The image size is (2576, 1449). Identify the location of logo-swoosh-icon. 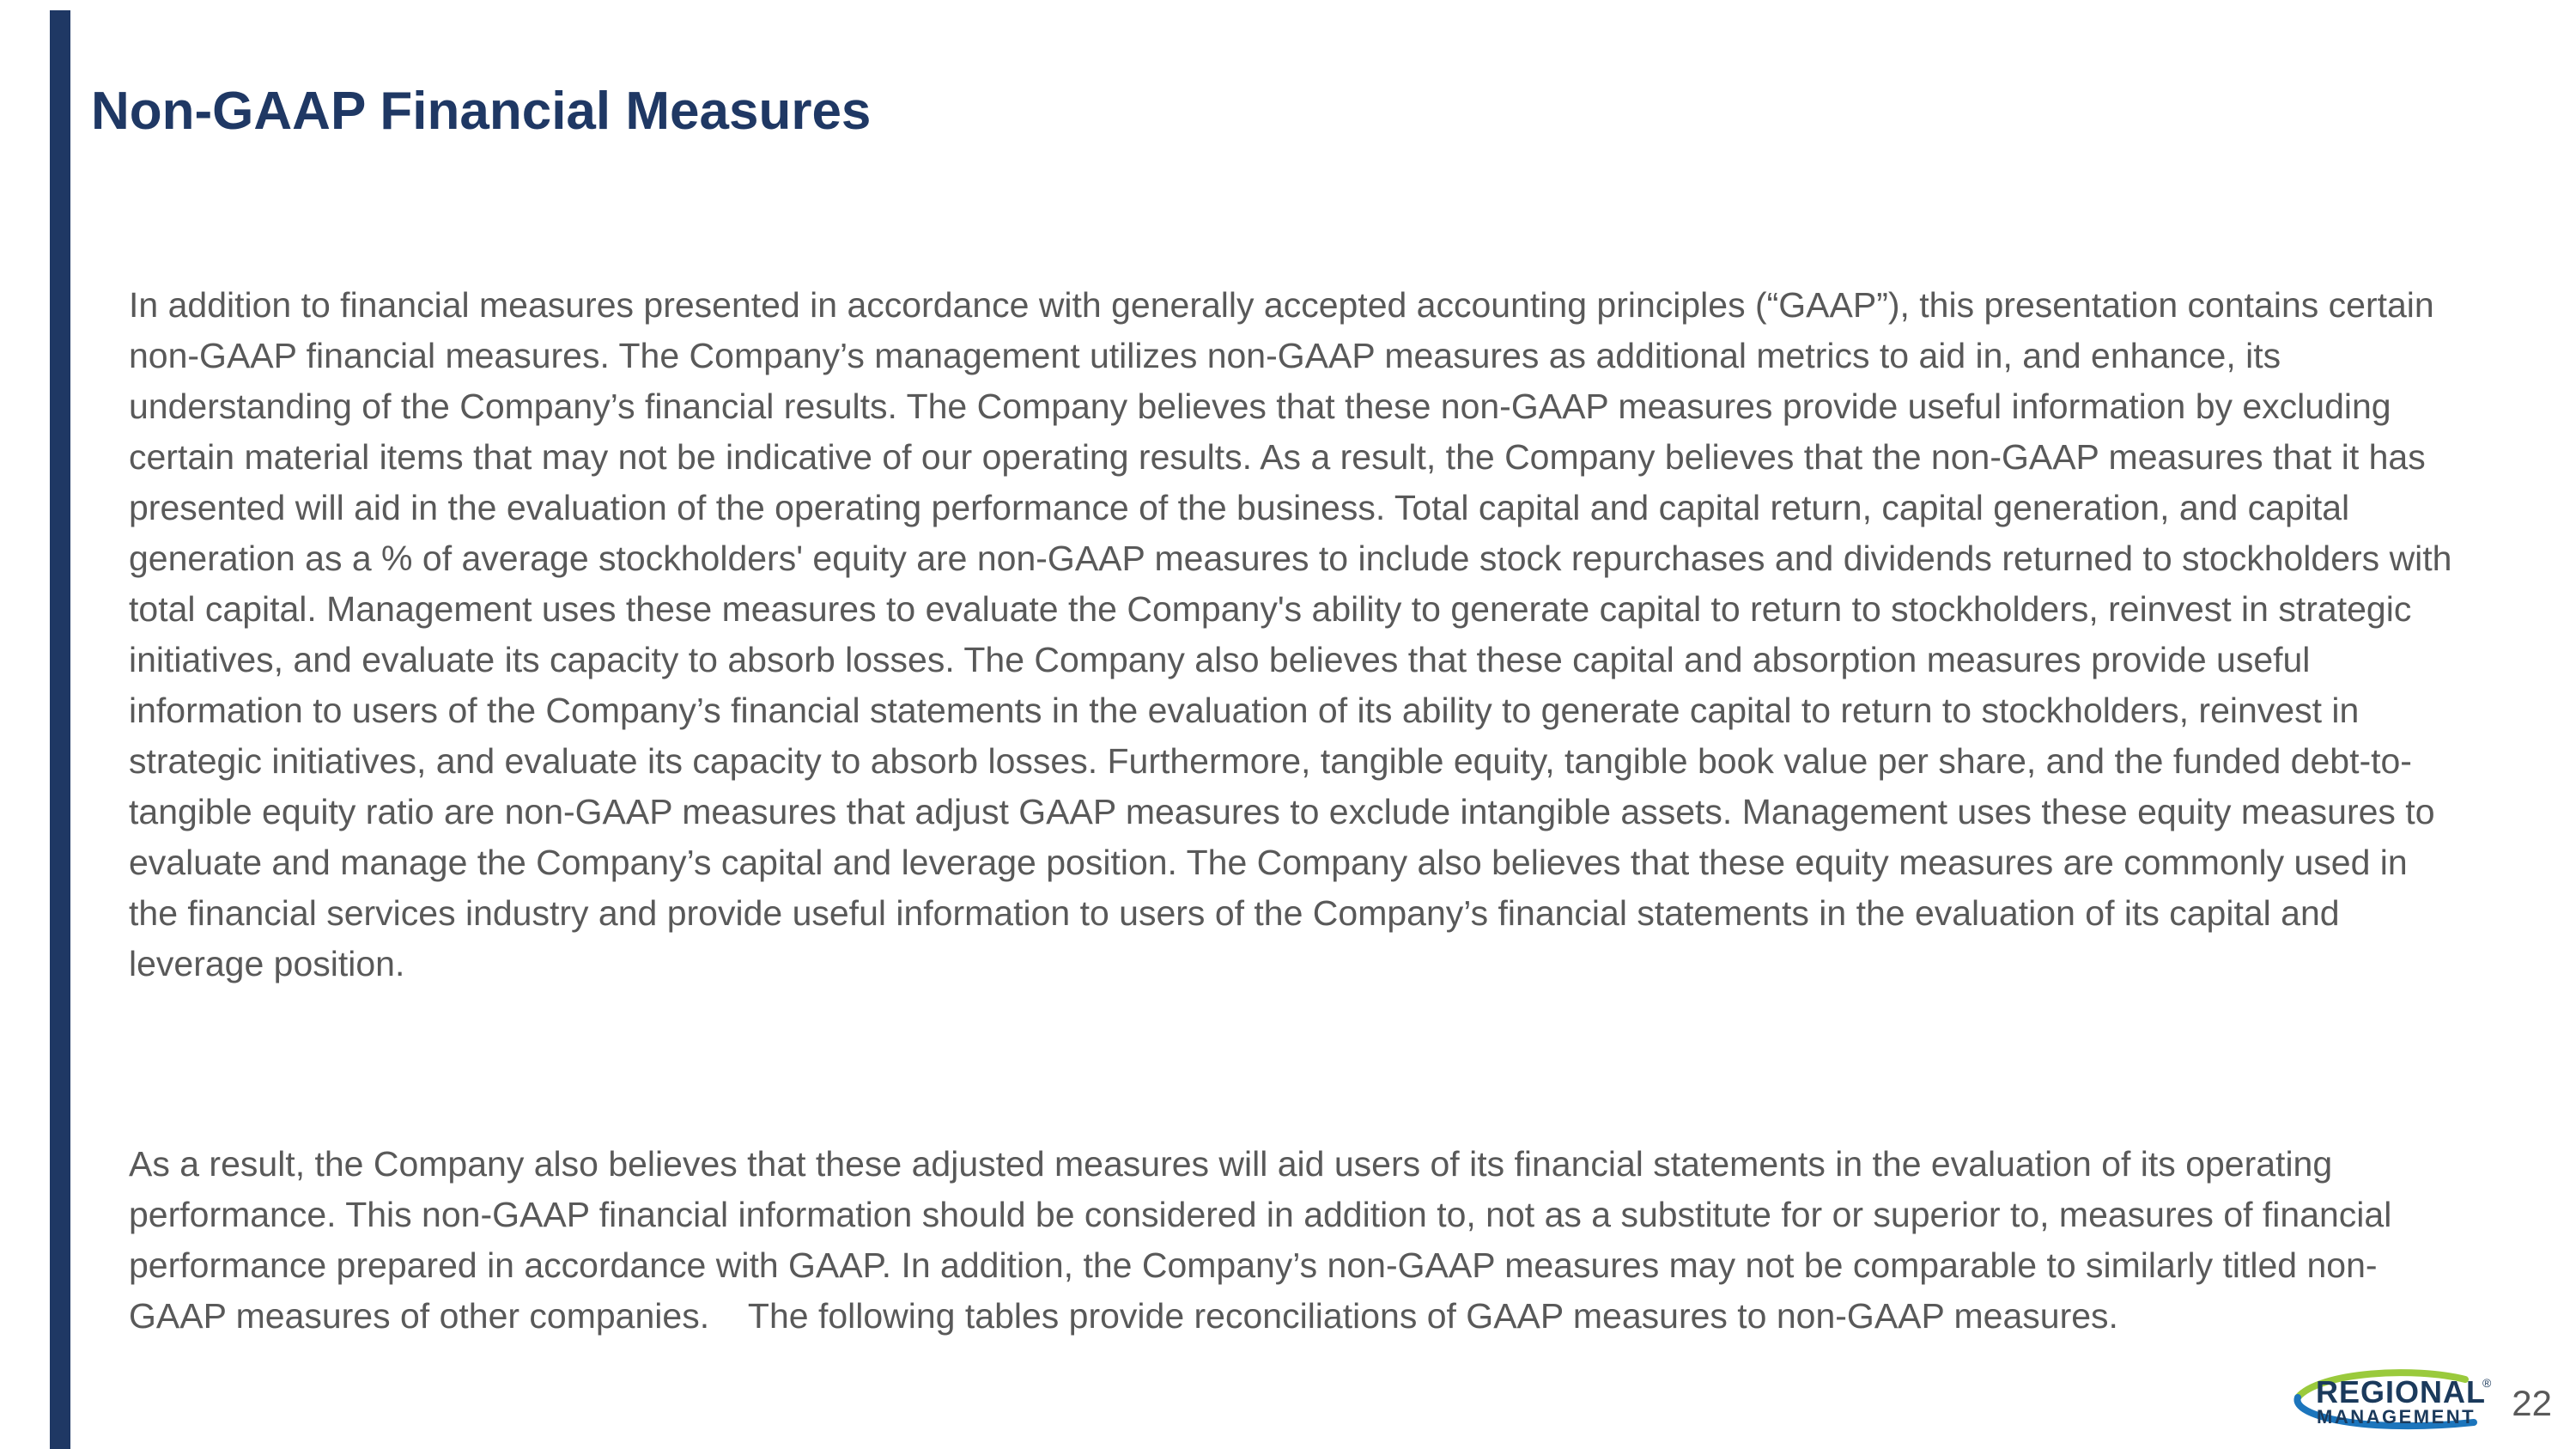
(2385, 1399).